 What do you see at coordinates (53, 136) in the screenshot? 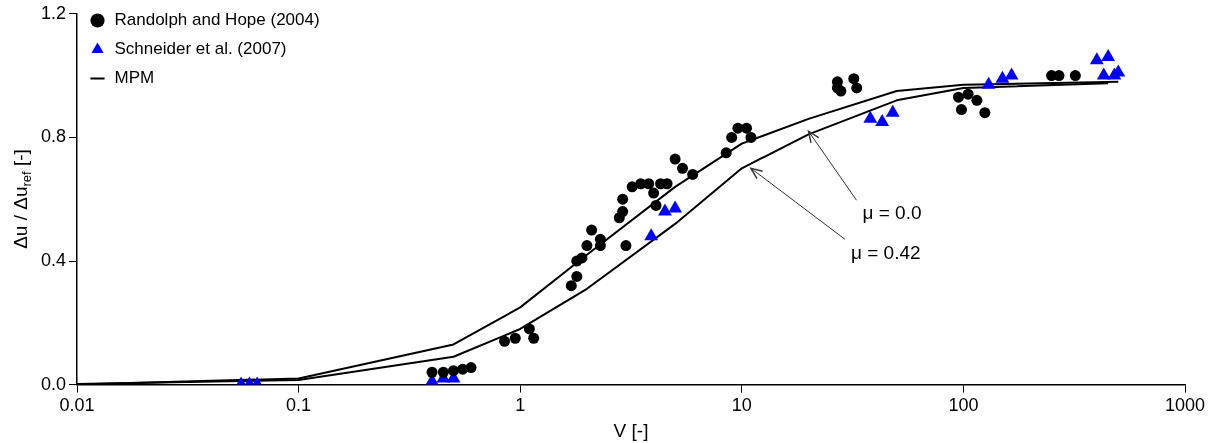
I see `y-tick-label: 0.8` at bounding box center [53, 136].